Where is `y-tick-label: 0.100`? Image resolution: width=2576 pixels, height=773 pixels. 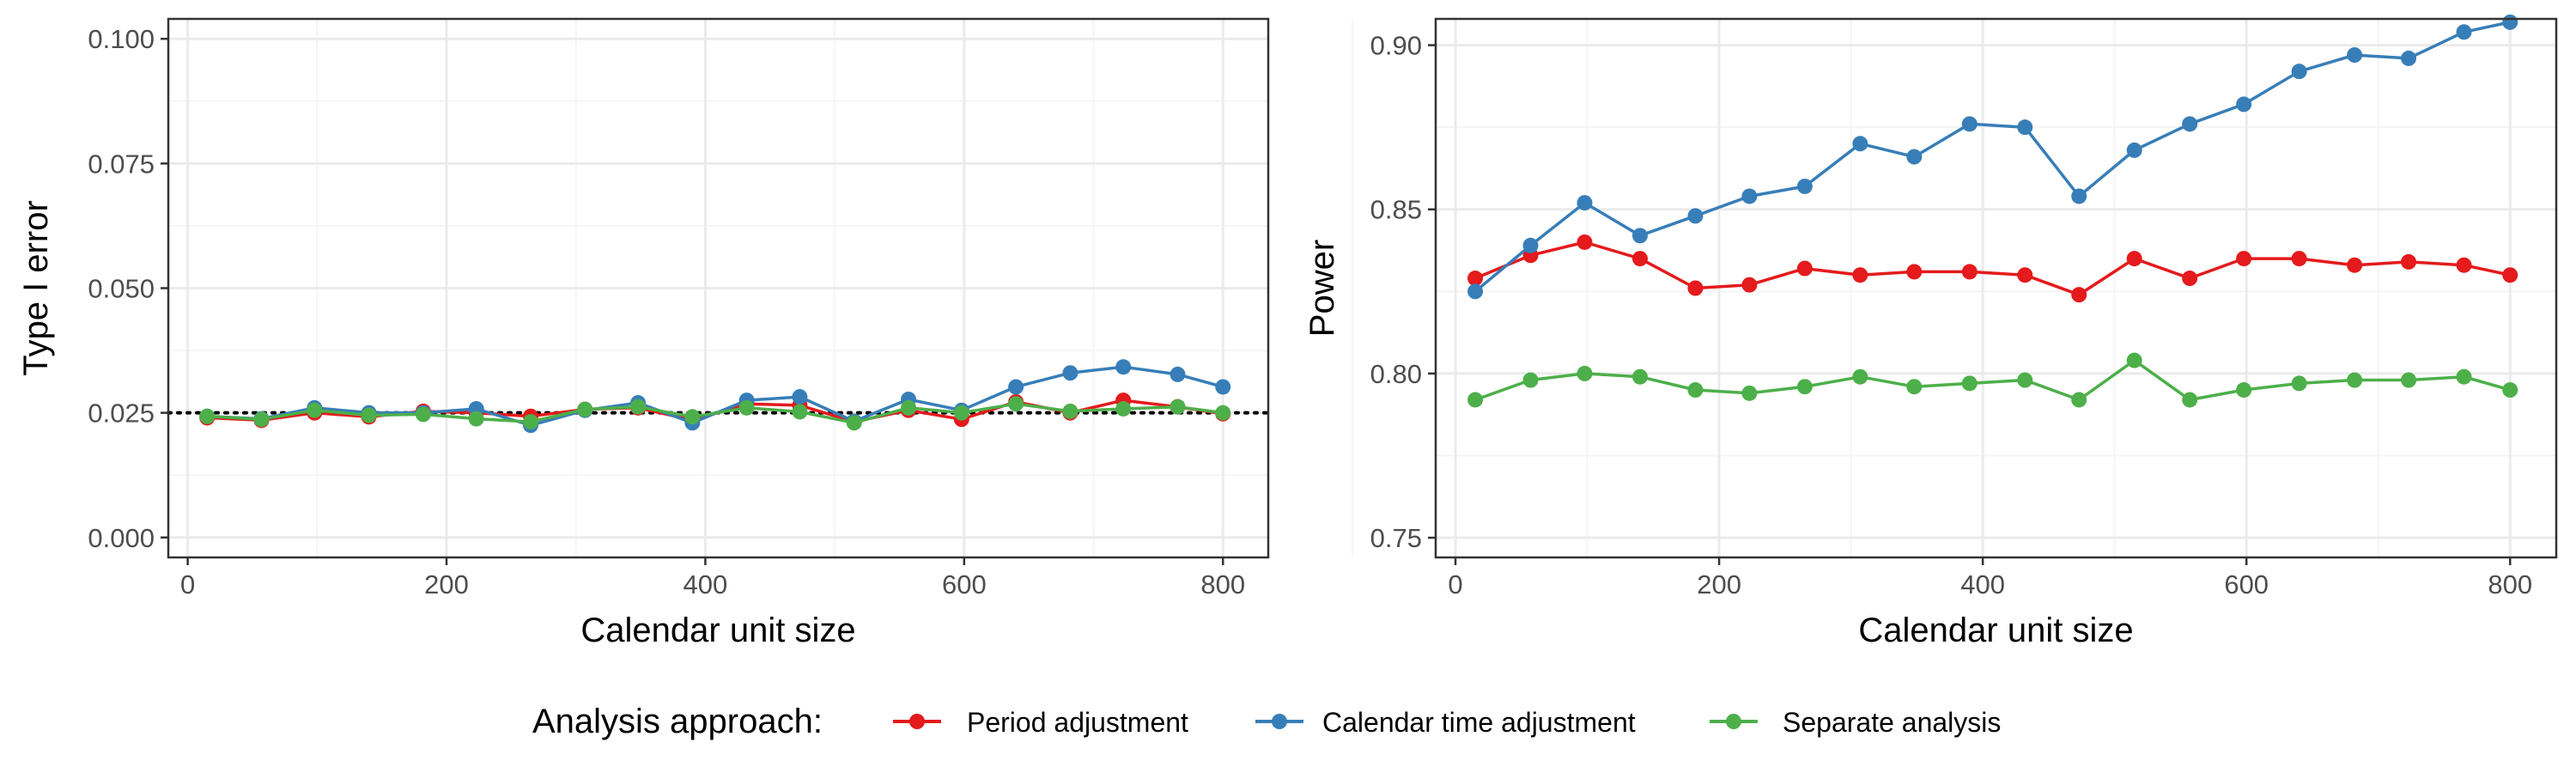 y-tick-label: 0.100 is located at coordinates (122, 39).